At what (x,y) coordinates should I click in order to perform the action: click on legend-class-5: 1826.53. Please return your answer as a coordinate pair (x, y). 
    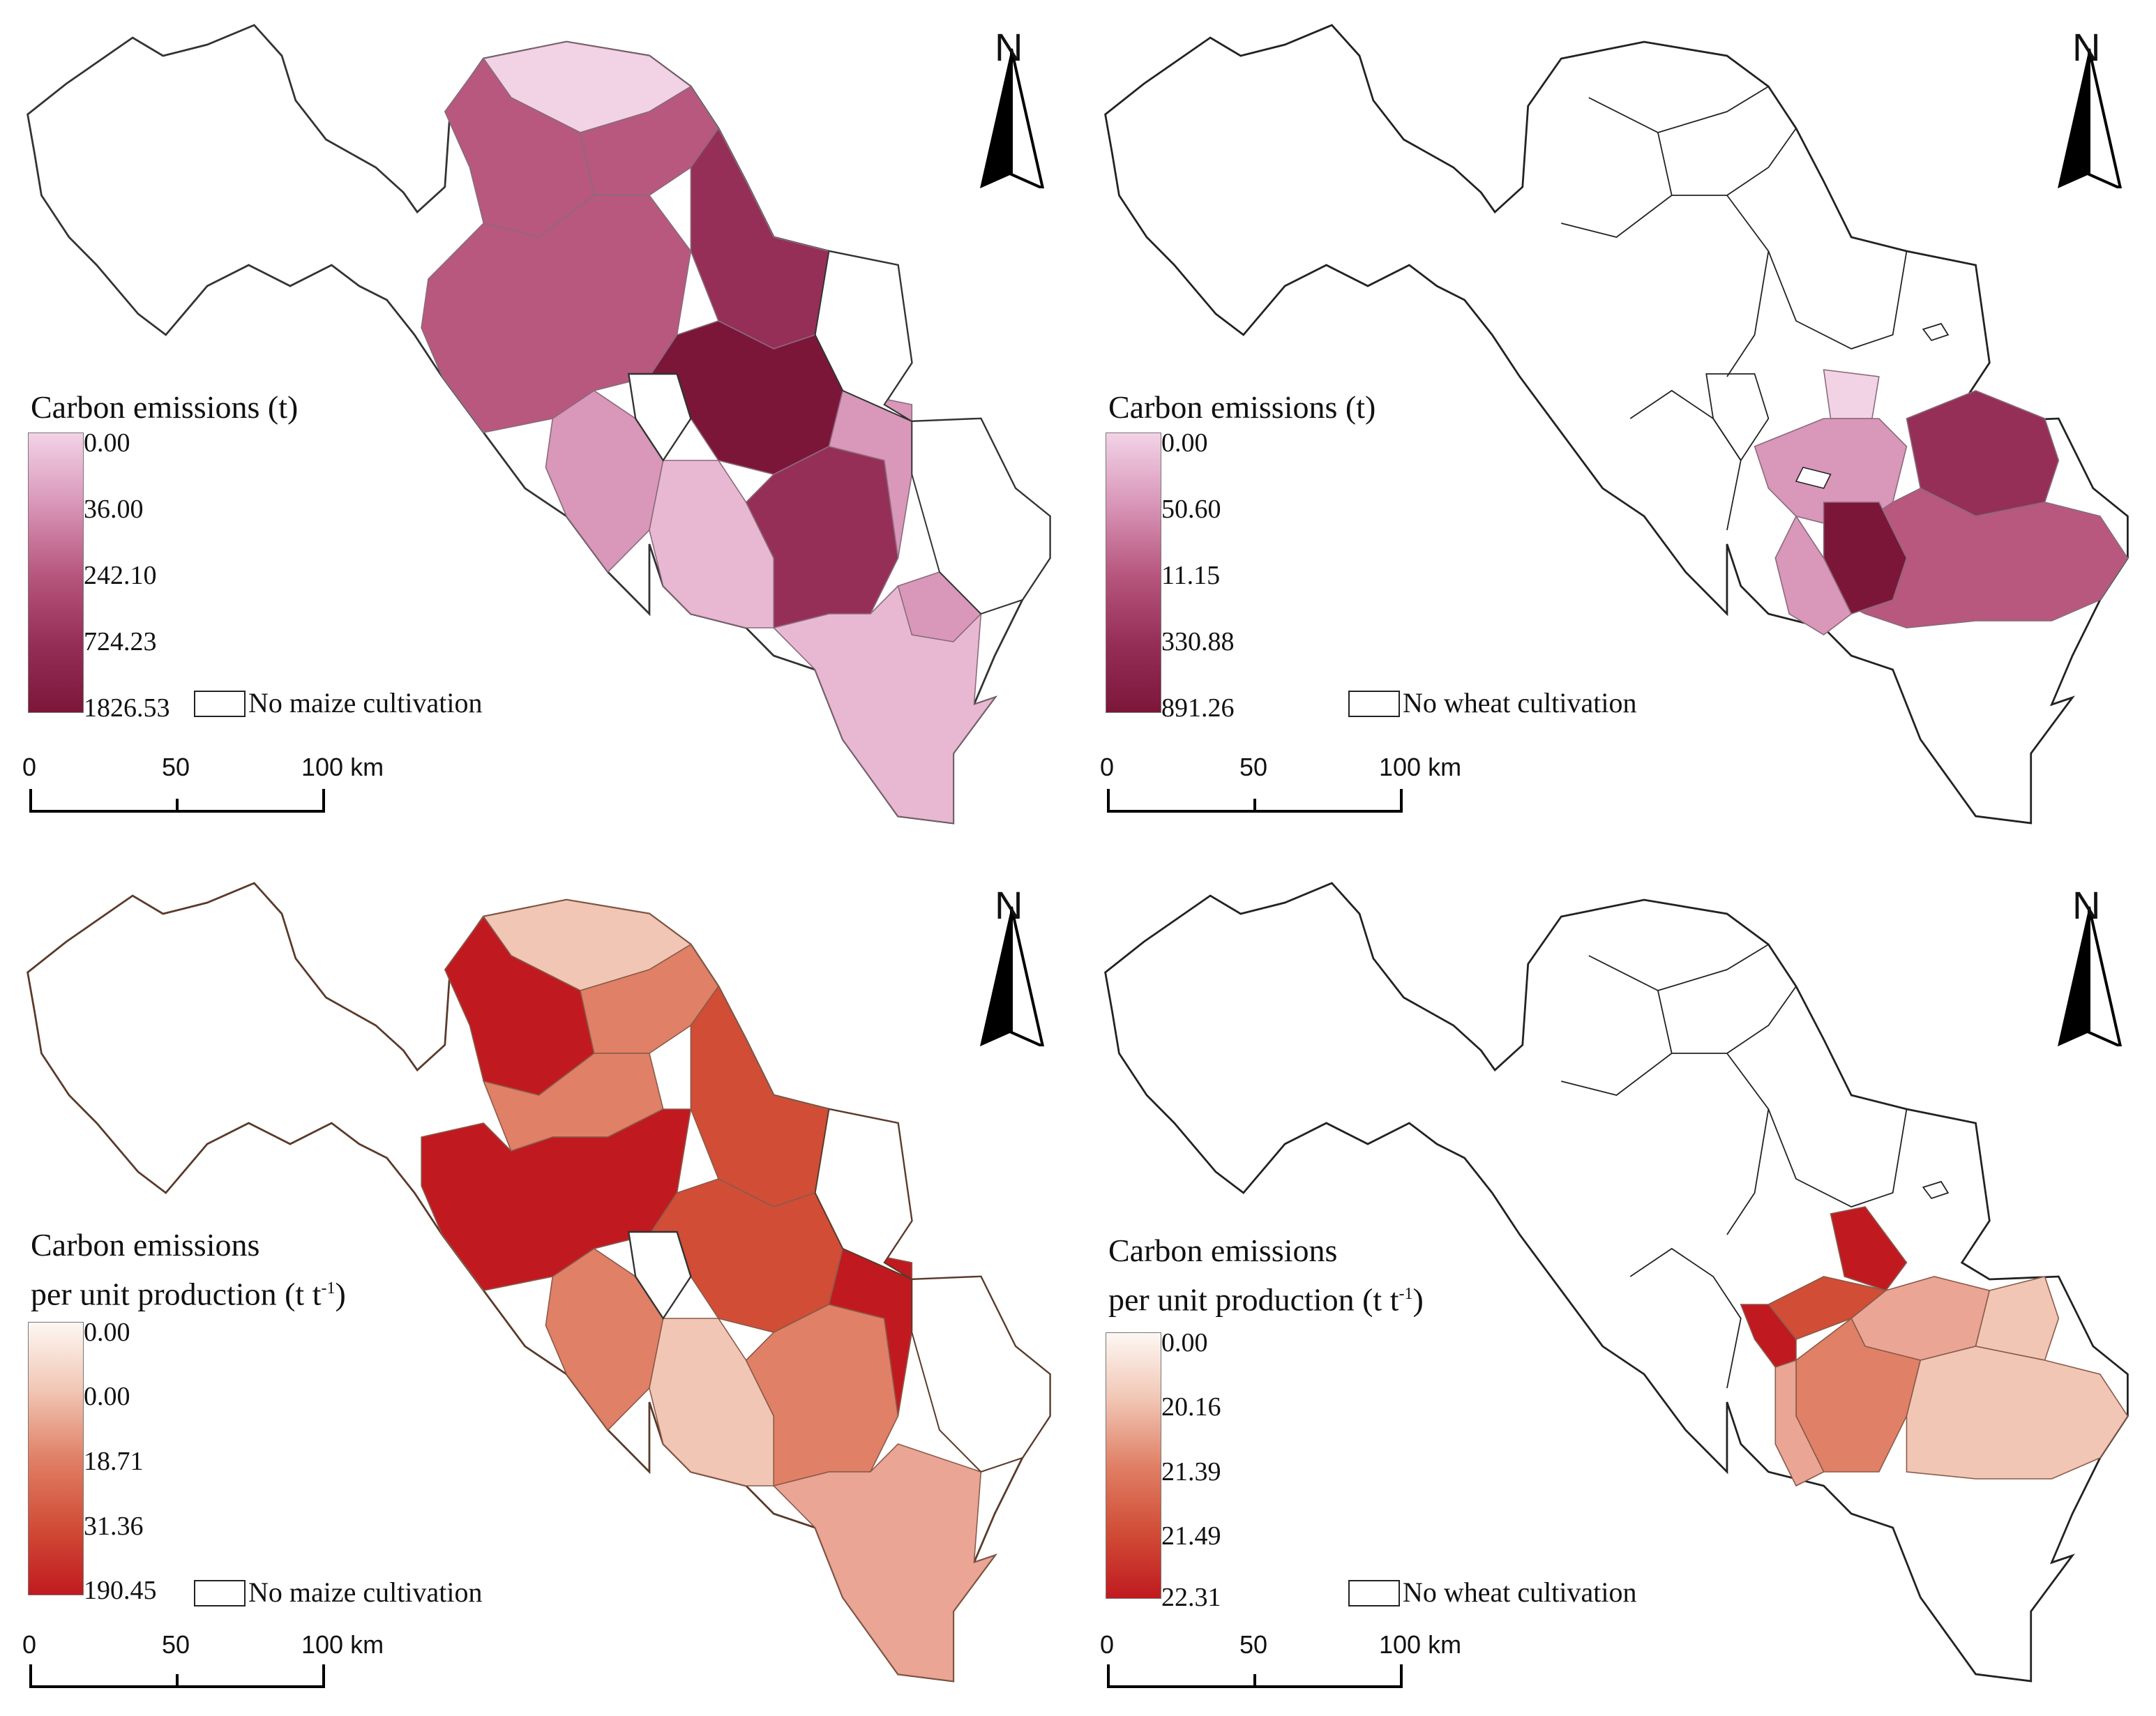
    Looking at the image, I should click on (127, 708).